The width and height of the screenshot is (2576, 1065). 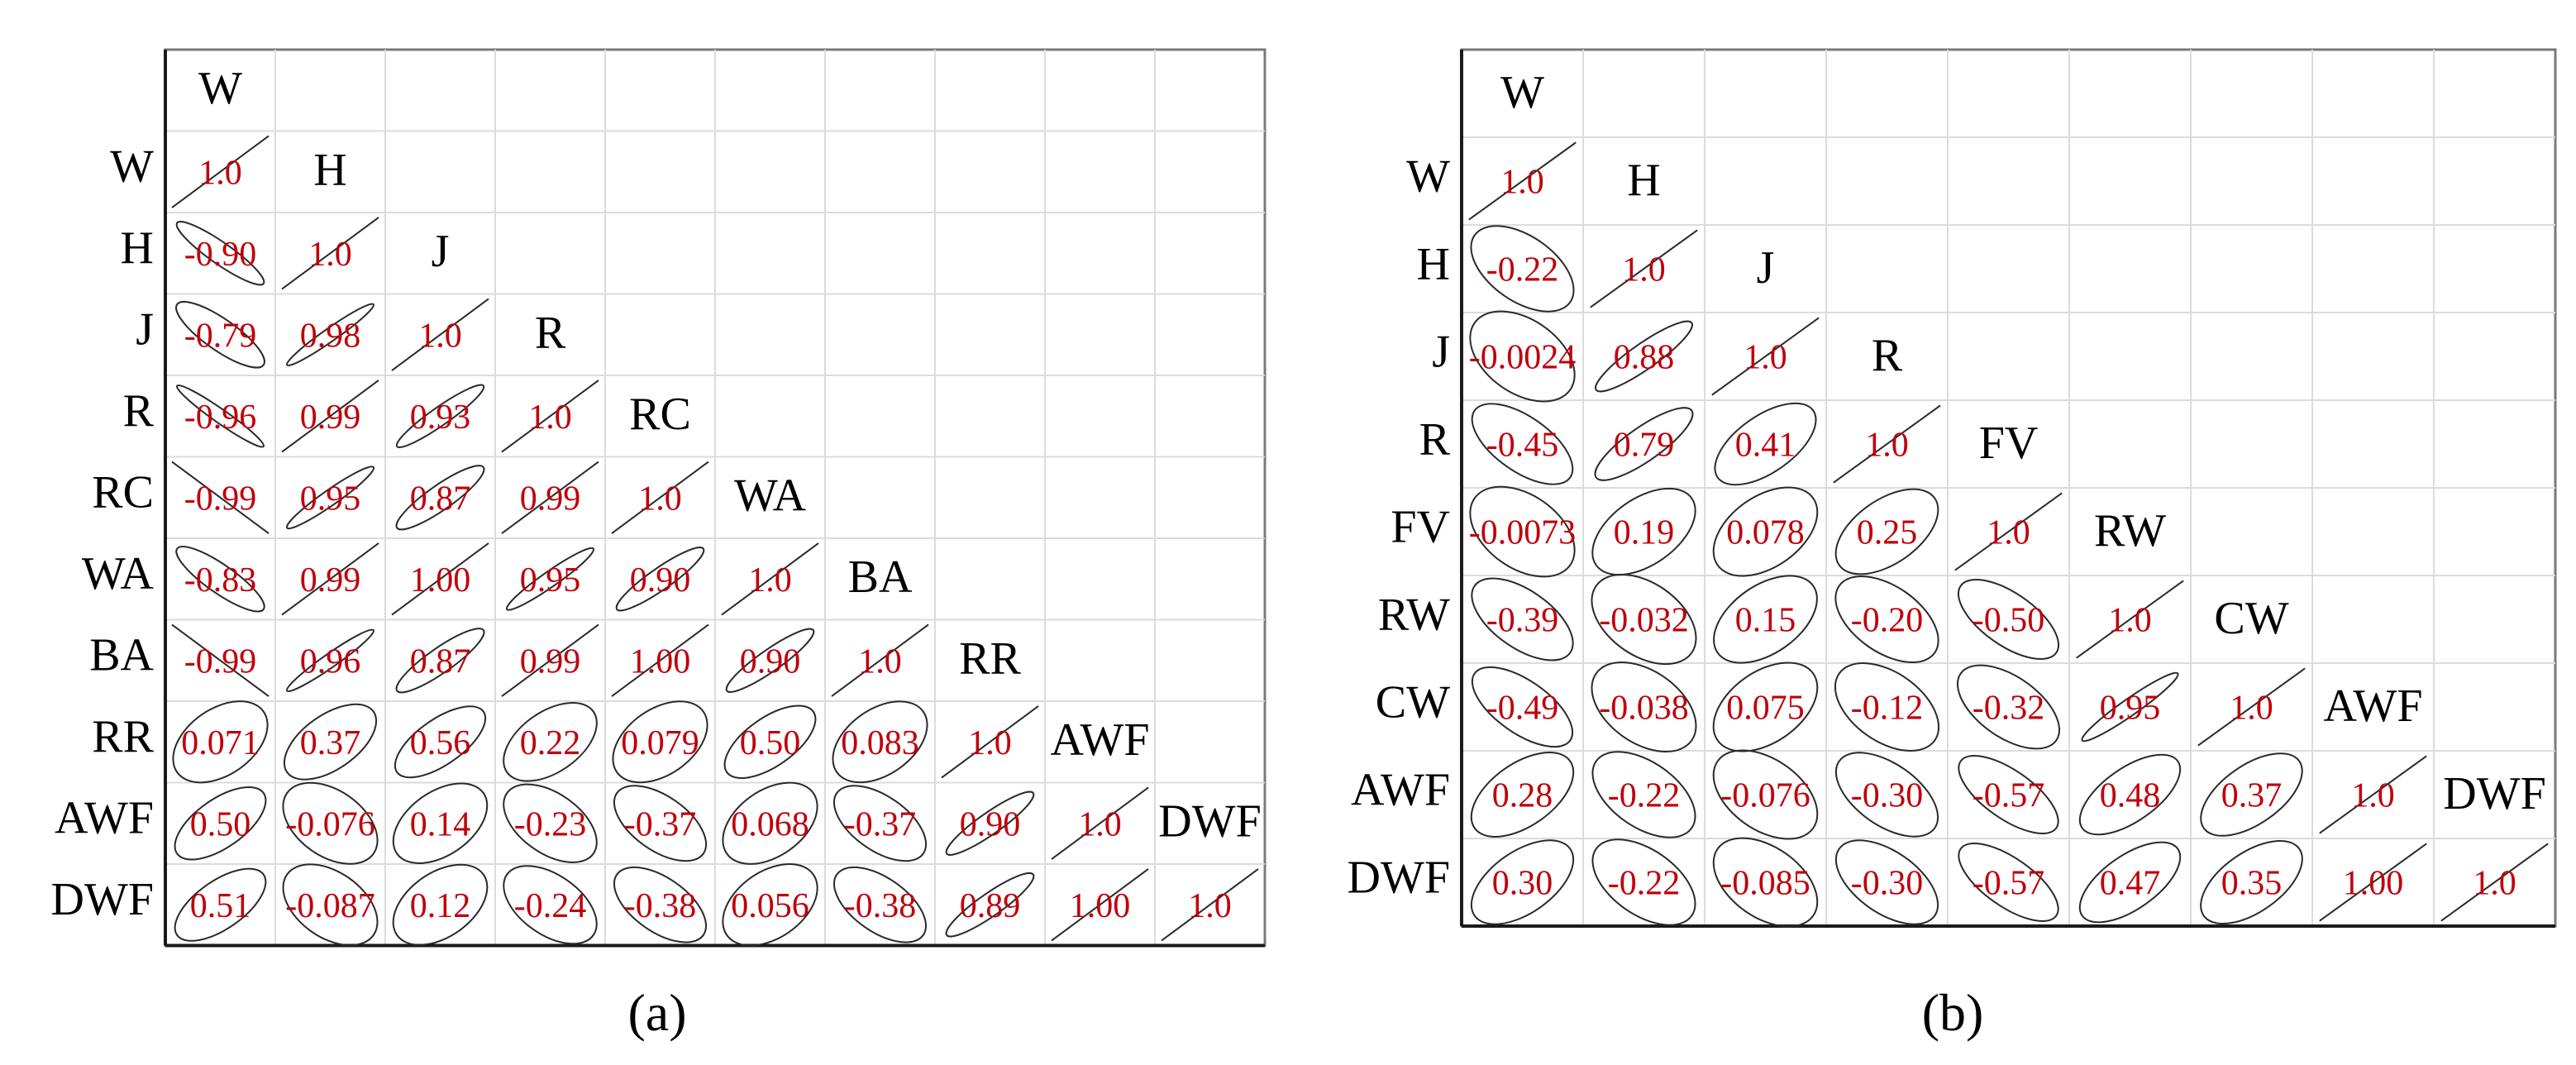 I want to click on row-label: CW, so click(x=1413, y=703).